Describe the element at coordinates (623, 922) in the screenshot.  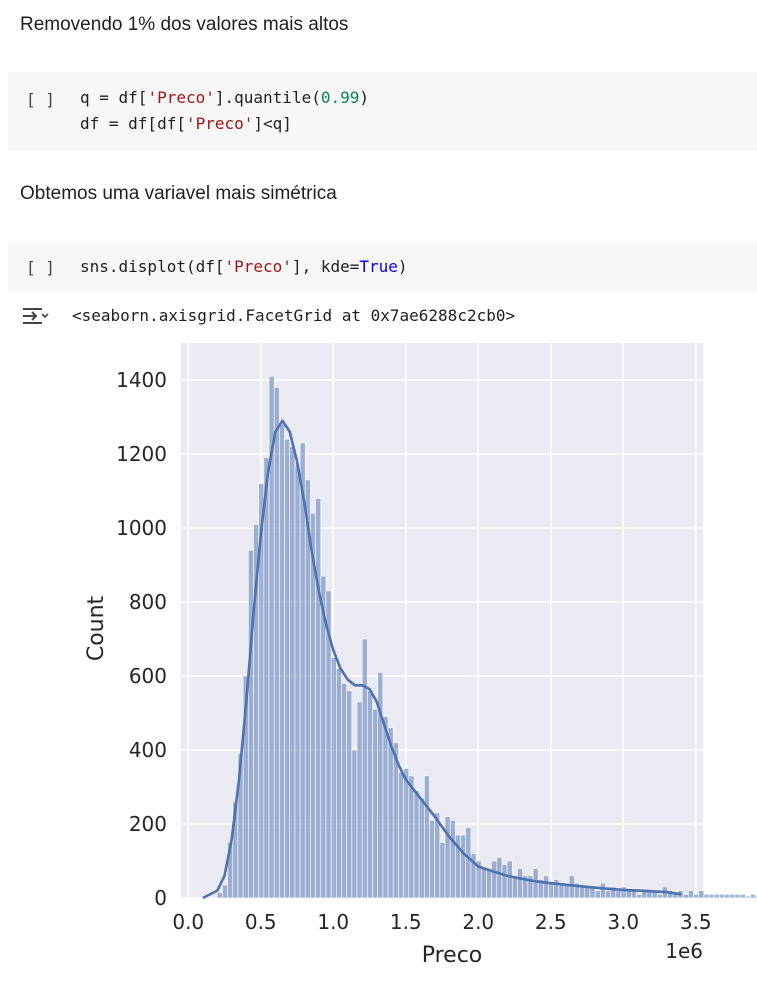
I see `x-tick-label: 3.0` at that location.